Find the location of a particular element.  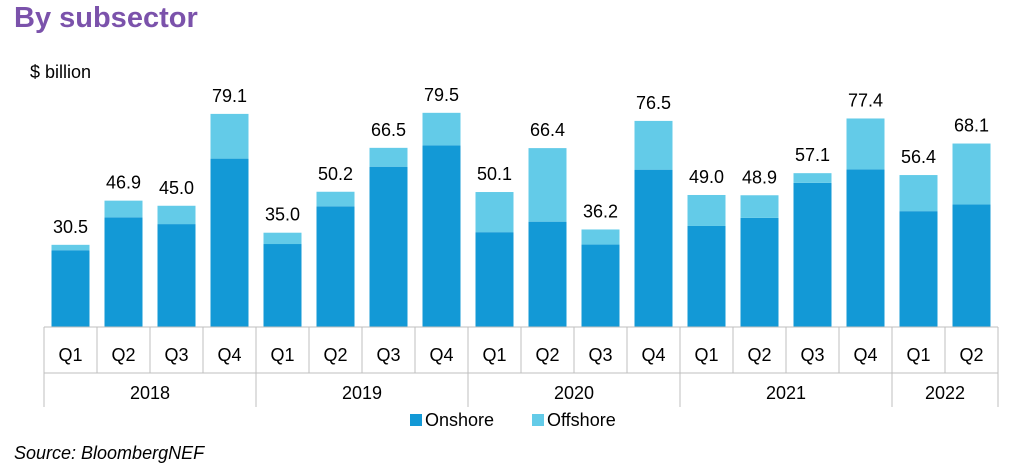

quarter-tick-label-14: Q3 is located at coordinates (812, 355).